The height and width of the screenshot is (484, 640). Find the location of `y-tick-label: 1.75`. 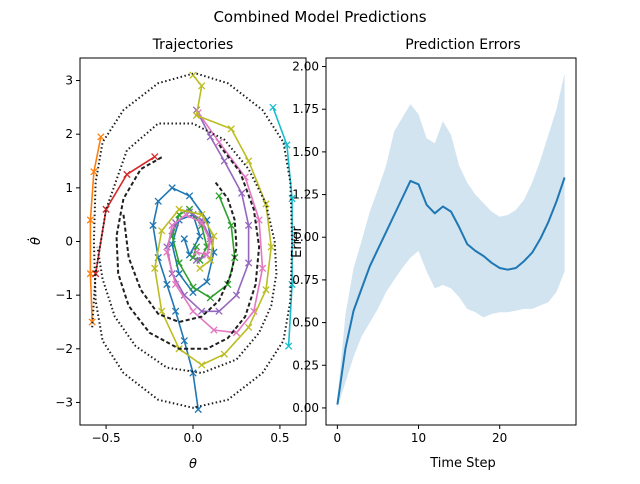

y-tick-label: 1.75 is located at coordinates (305, 109).